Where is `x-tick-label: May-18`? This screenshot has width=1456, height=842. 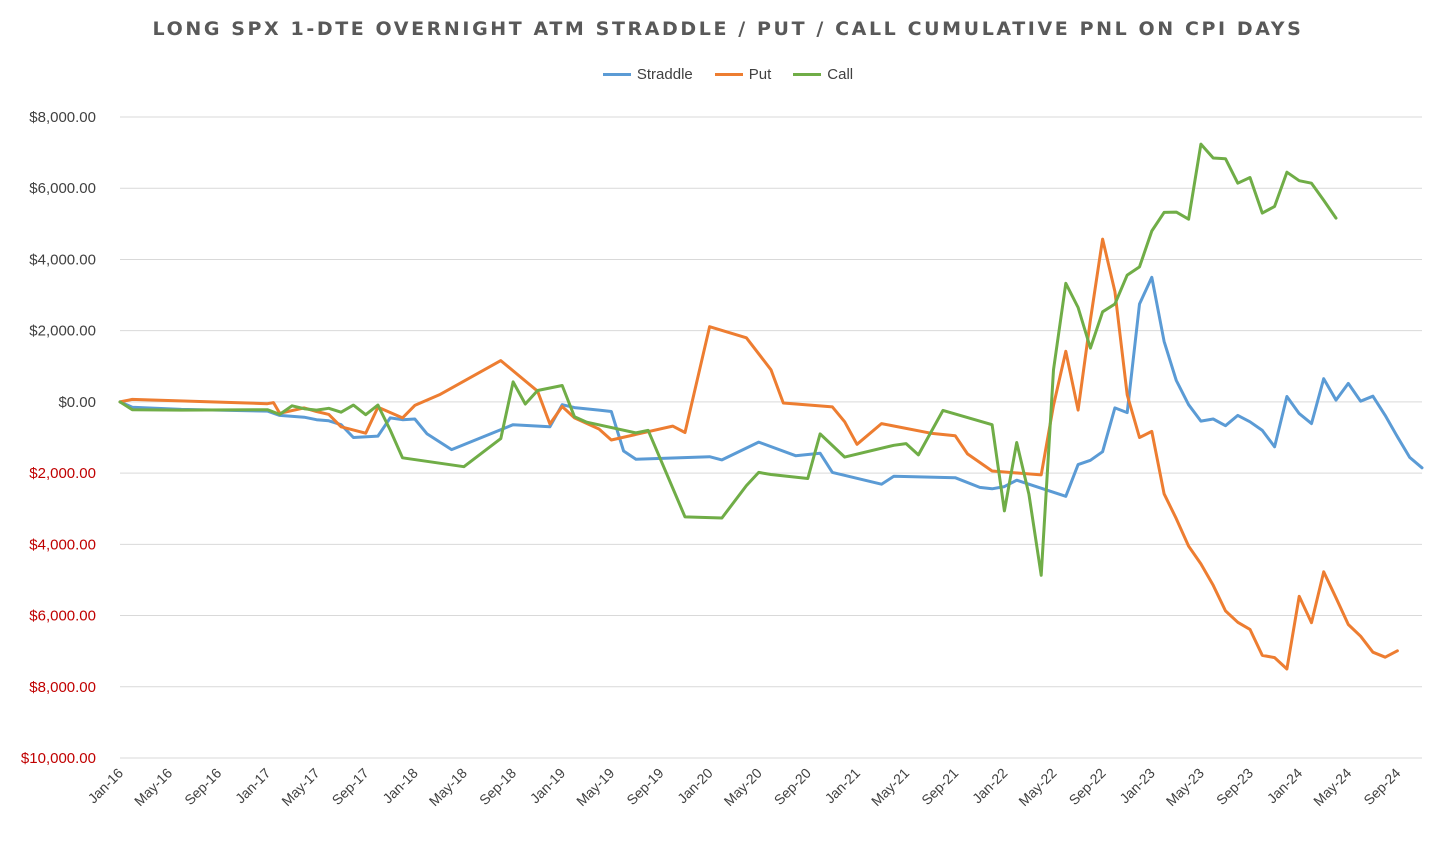
x-tick-label: May-18 is located at coordinates (448, 787).